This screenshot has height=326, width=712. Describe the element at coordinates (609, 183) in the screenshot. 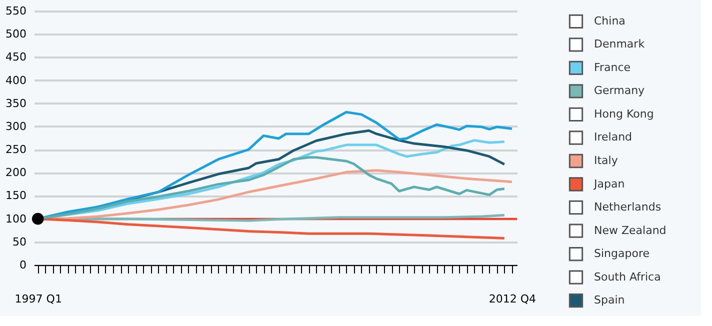

I see `legend-label: Japan` at that location.